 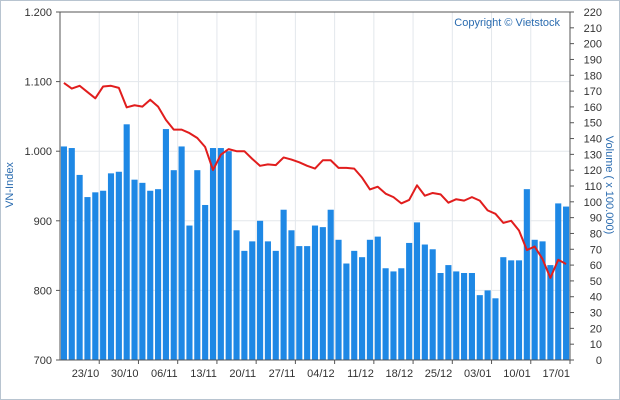 I want to click on right-tick-label: 210, so click(x=593, y=29).